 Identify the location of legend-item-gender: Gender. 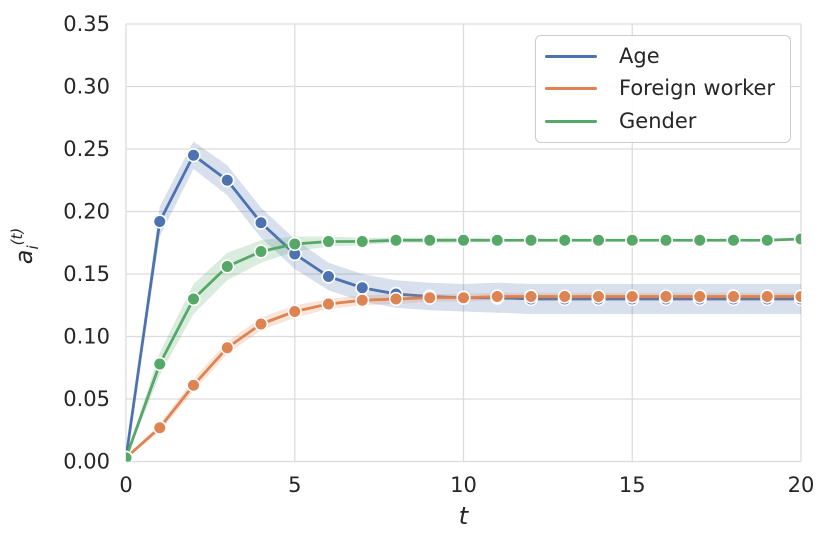
(663, 122).